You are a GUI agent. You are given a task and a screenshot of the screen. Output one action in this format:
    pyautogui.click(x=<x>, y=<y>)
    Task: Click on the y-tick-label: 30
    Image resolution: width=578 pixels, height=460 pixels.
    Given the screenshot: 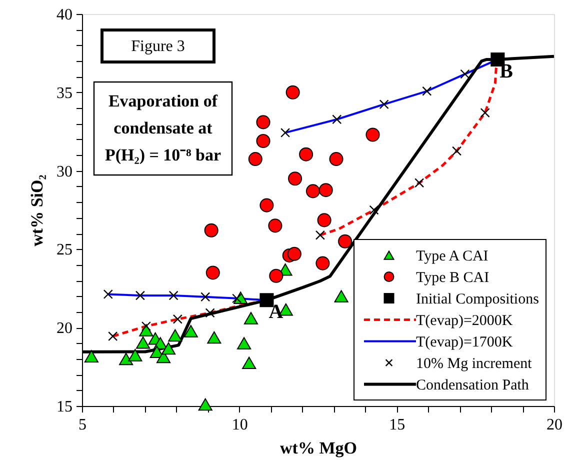 What is the action you would take?
    pyautogui.click(x=64, y=171)
    